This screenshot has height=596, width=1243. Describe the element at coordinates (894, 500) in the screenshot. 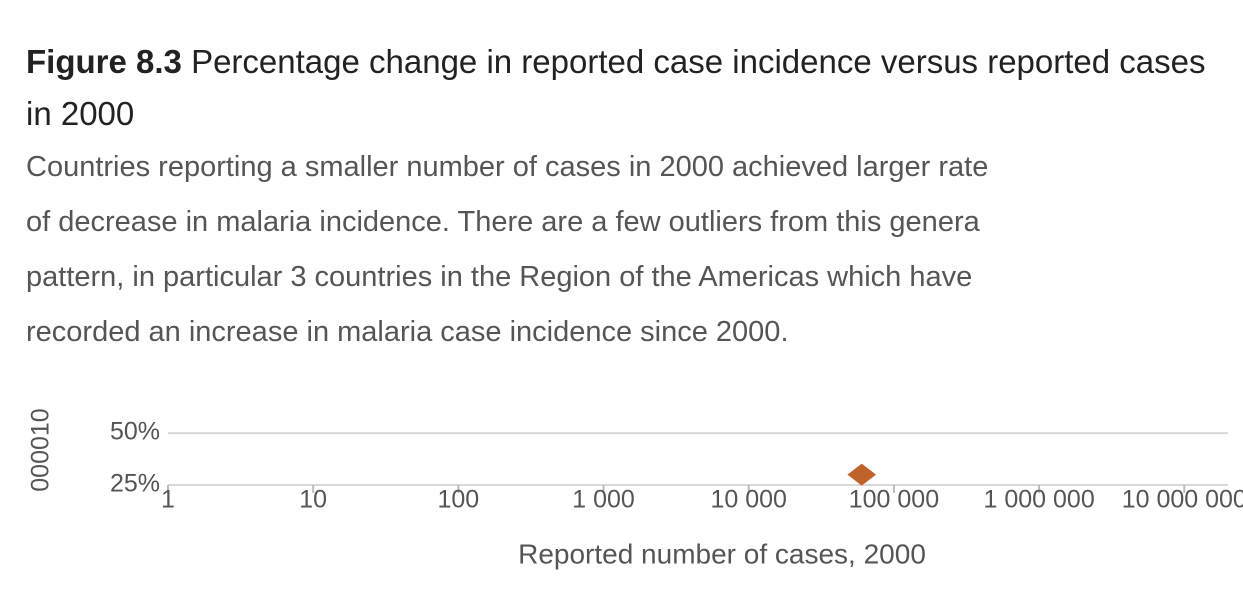

I see `x-tick-label: 100 000` at that location.